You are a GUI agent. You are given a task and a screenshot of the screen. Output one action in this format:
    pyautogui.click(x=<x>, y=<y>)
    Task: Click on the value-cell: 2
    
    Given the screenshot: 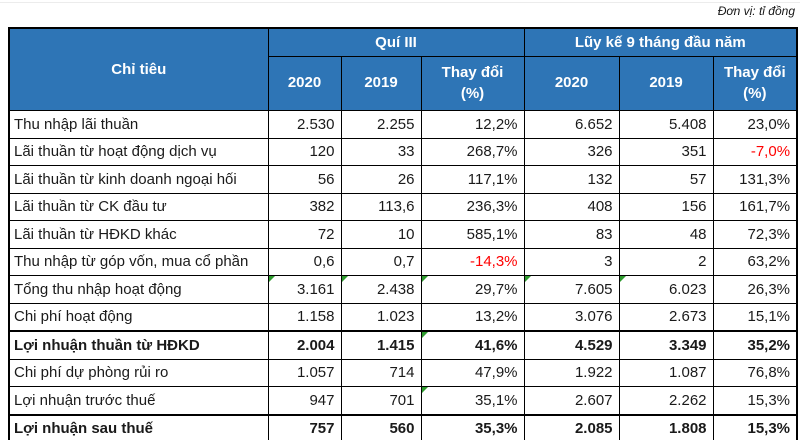 What is the action you would take?
    pyautogui.click(x=666, y=261)
    